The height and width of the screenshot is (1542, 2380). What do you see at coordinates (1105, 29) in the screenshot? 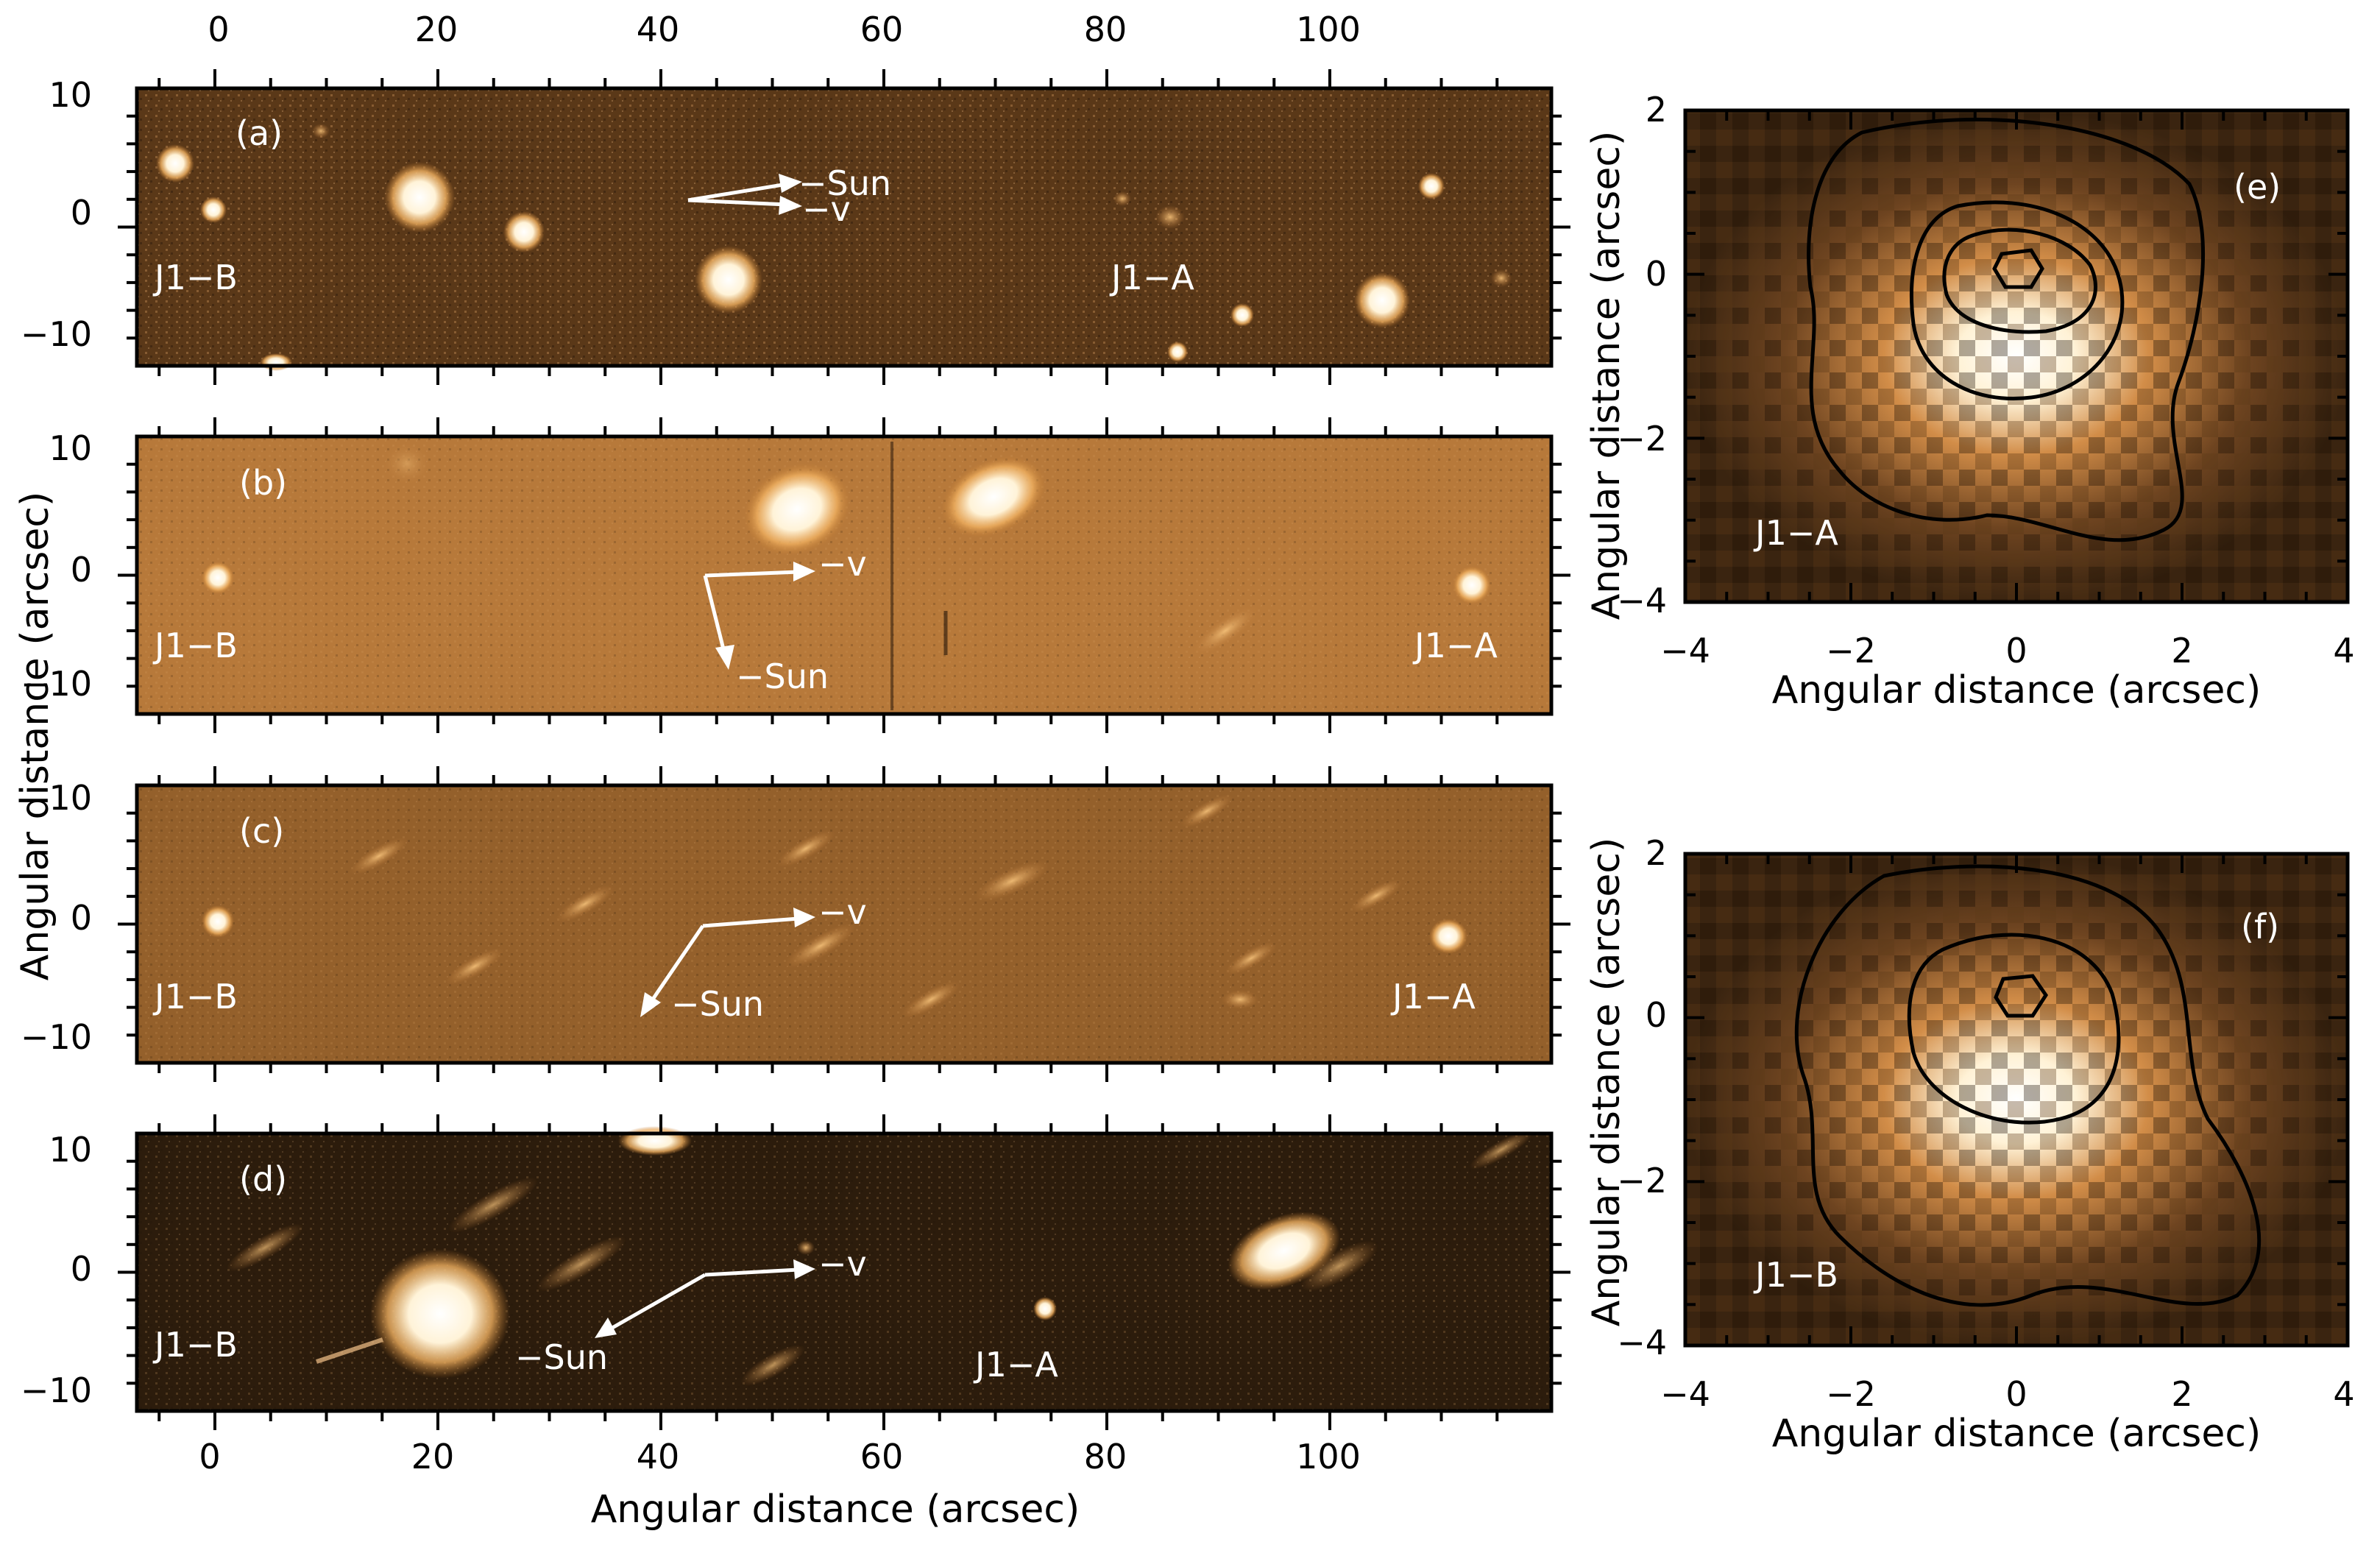
I see `top-tick-label: 80` at bounding box center [1105, 29].